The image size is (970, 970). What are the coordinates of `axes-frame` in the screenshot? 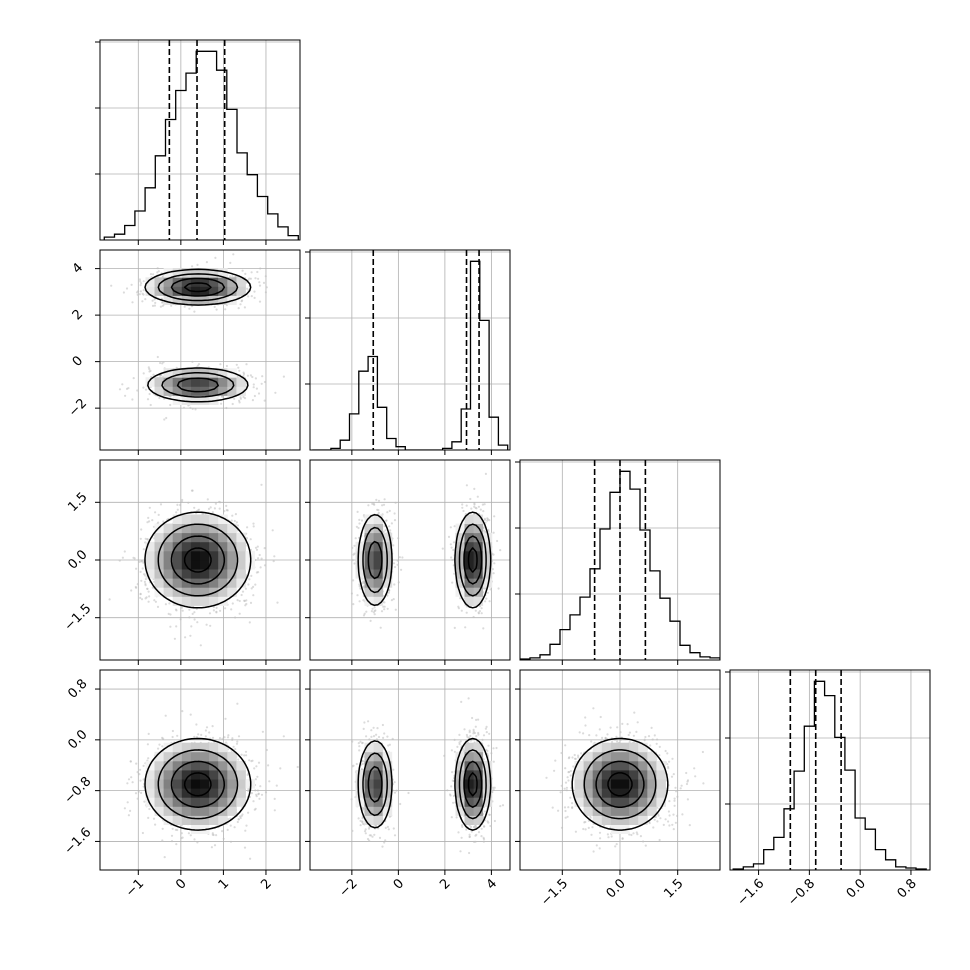 It's located at (620, 560).